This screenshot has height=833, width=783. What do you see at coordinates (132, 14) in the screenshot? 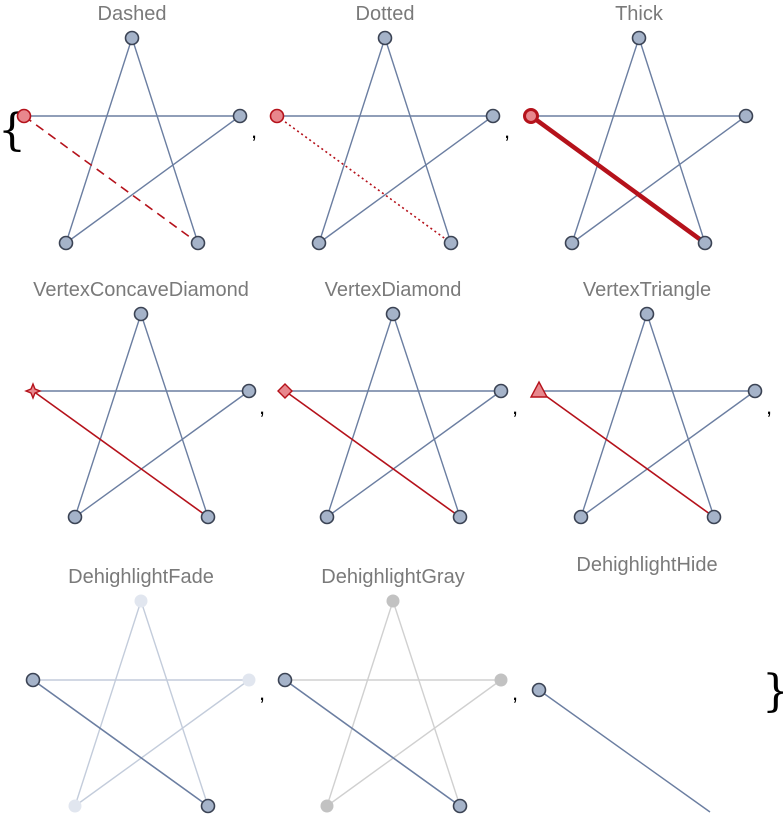
I see `graph-title: Dashed` at bounding box center [132, 14].